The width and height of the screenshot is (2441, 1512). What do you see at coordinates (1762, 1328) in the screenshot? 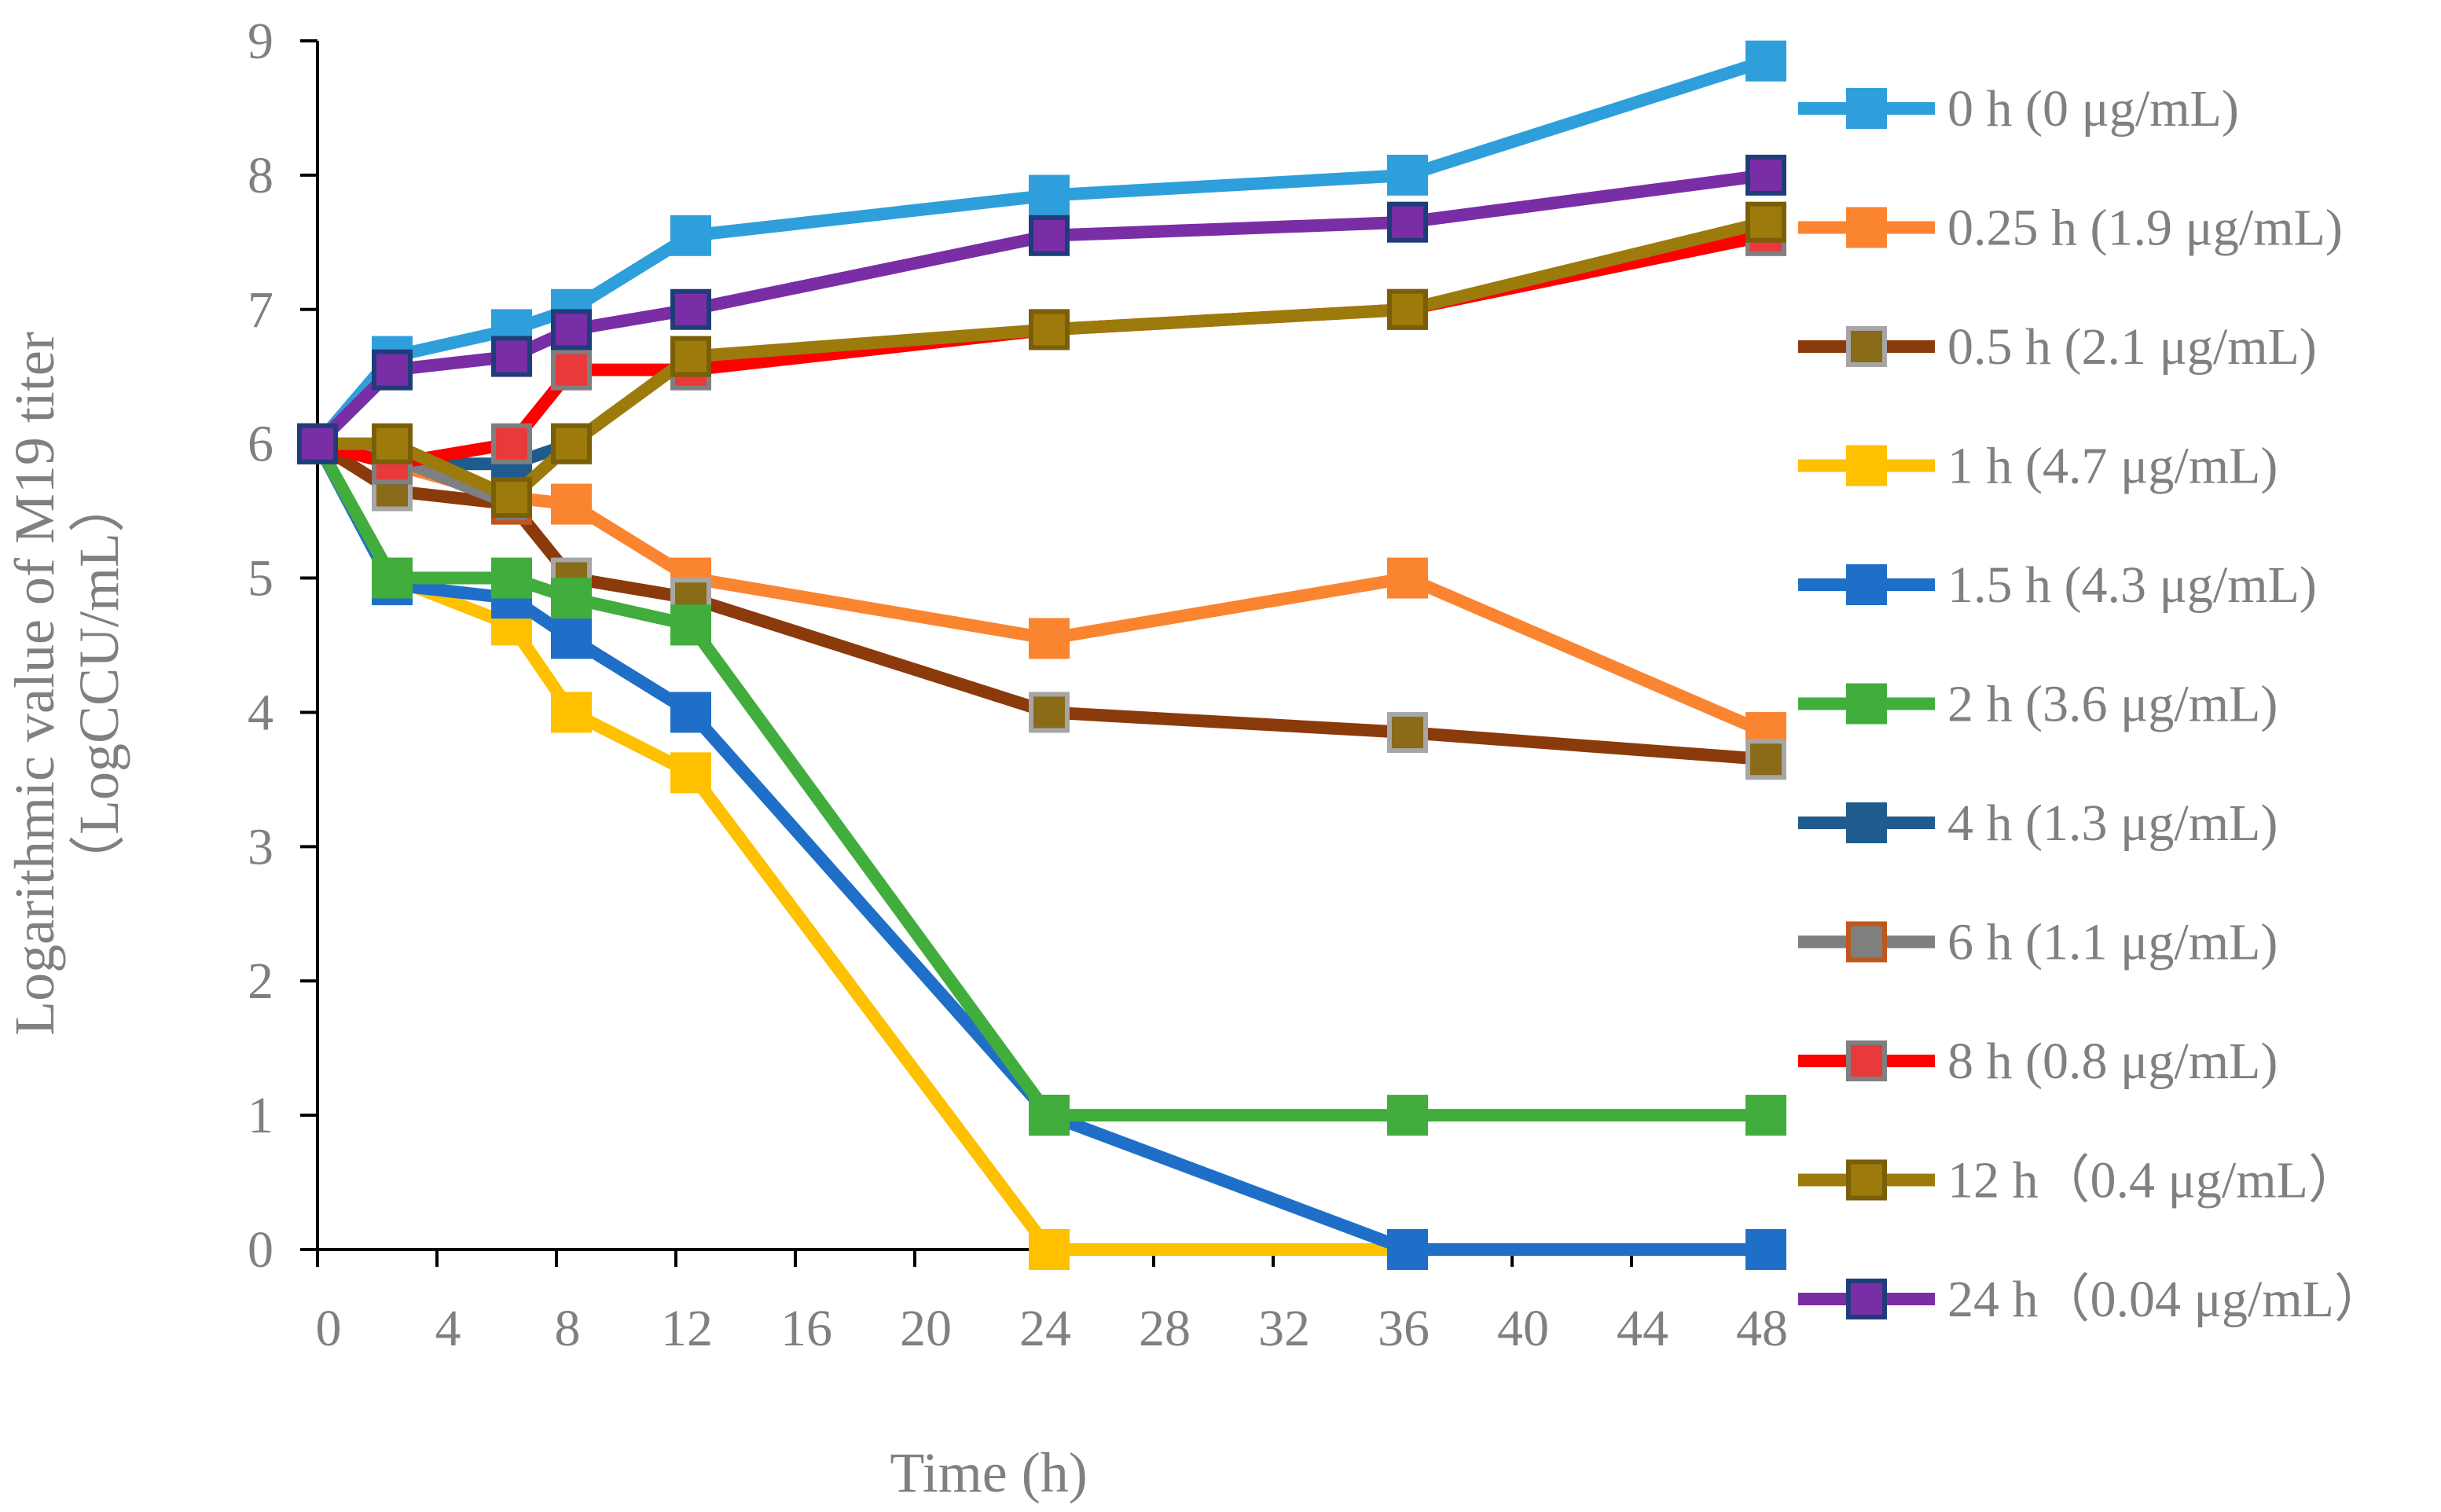
I see `x-tick-label: 48` at bounding box center [1762, 1328].